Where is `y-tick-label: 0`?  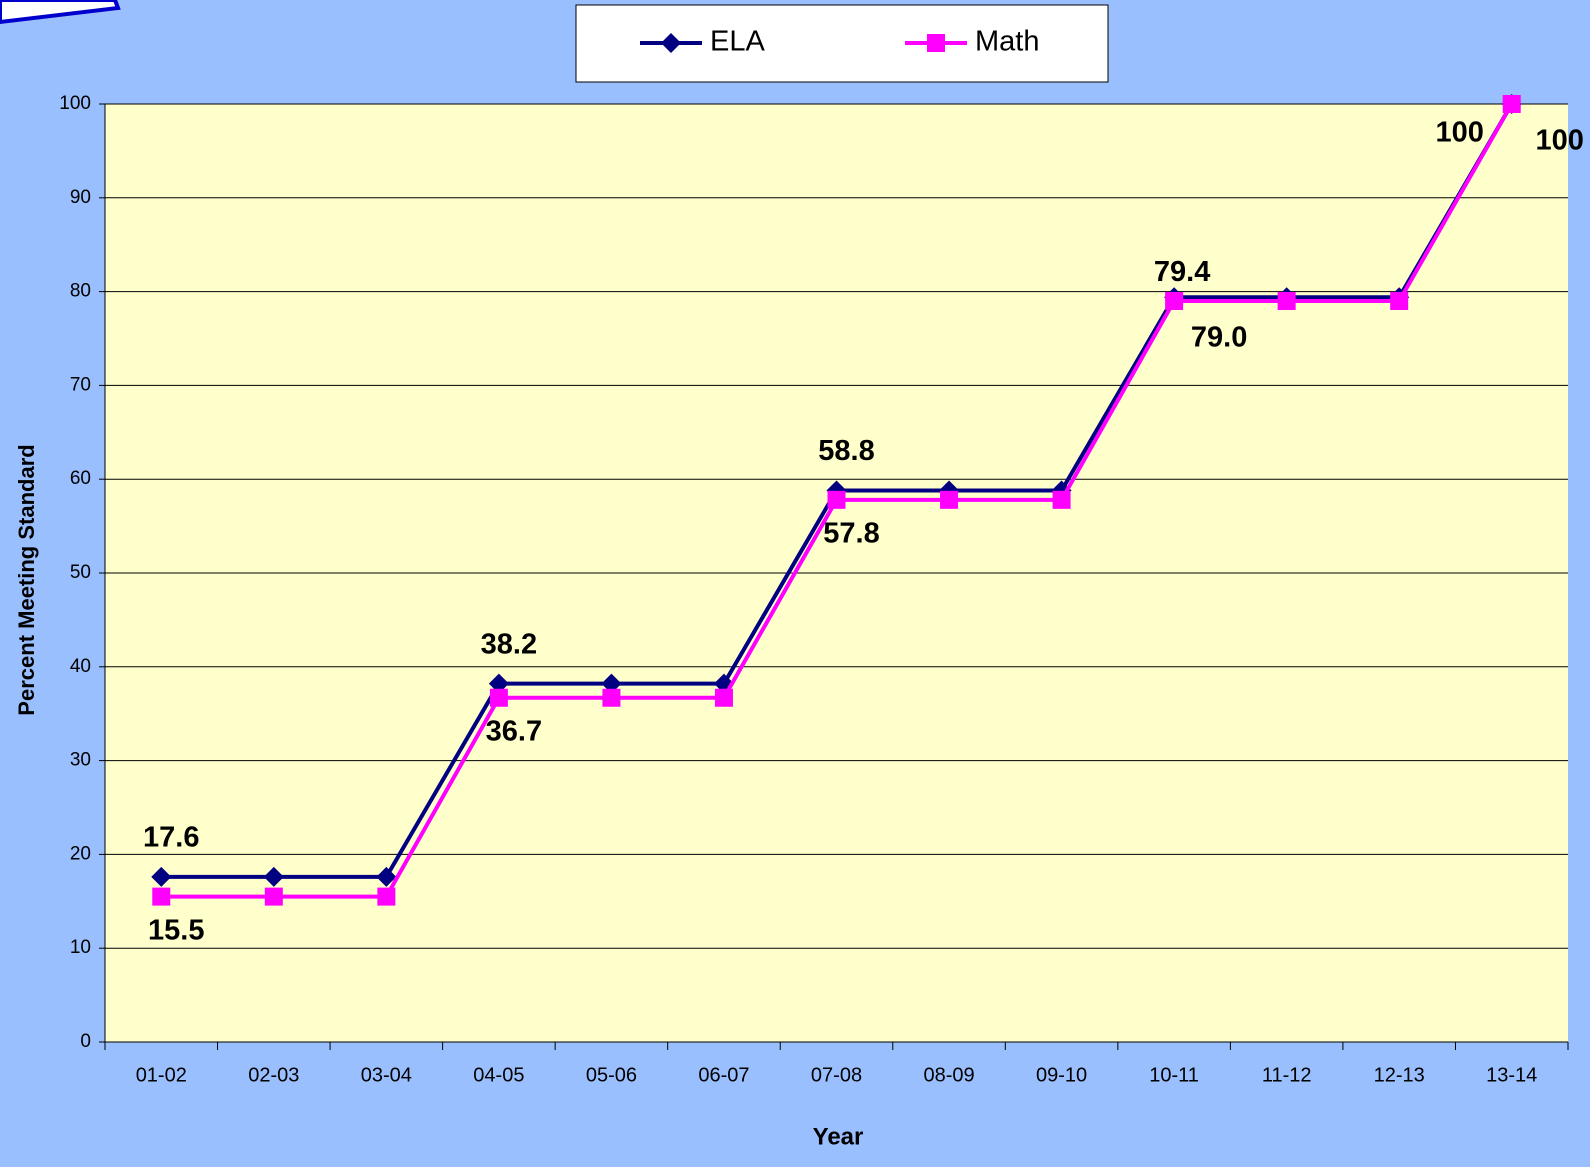 y-tick-label: 0 is located at coordinates (85, 1041).